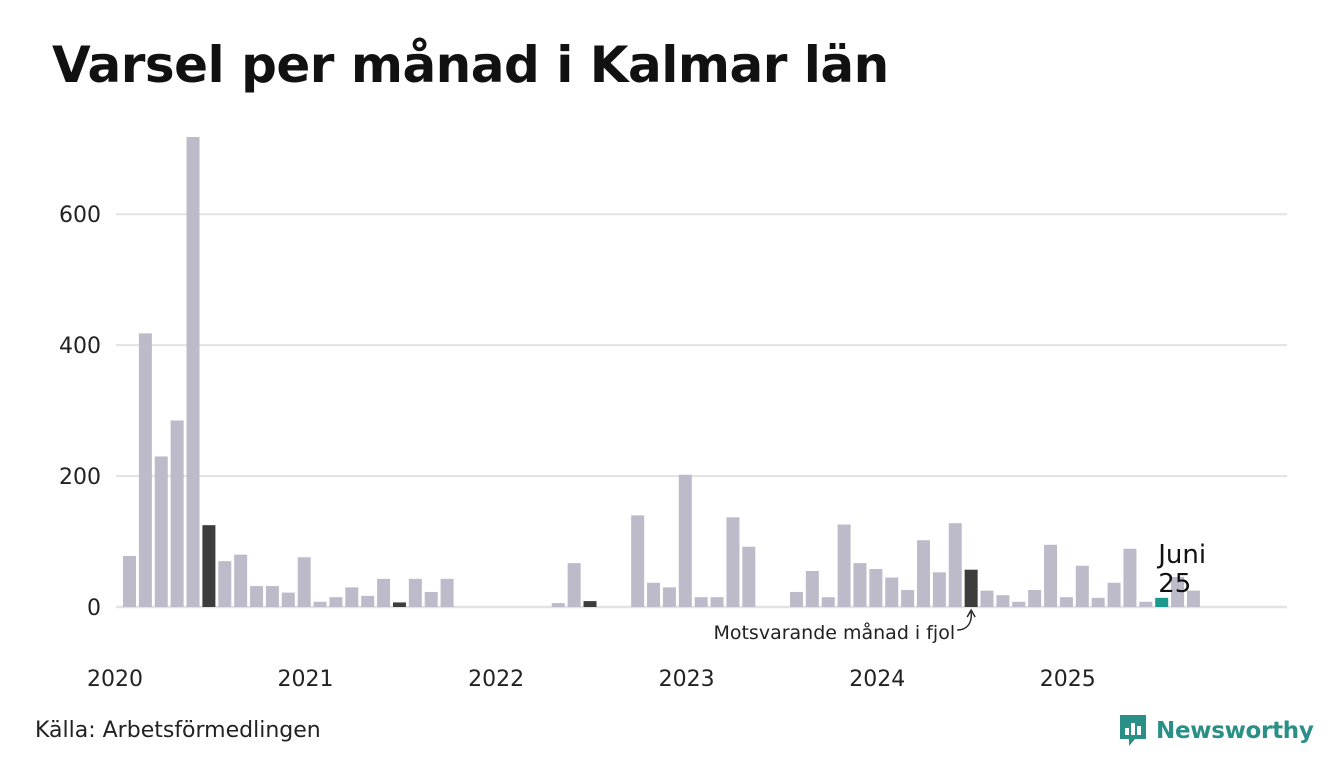  Describe the element at coordinates (591, 679) in the screenshot. I see `x-axis-ticks: 2020 2021 2022 2023 2024 2025` at that location.